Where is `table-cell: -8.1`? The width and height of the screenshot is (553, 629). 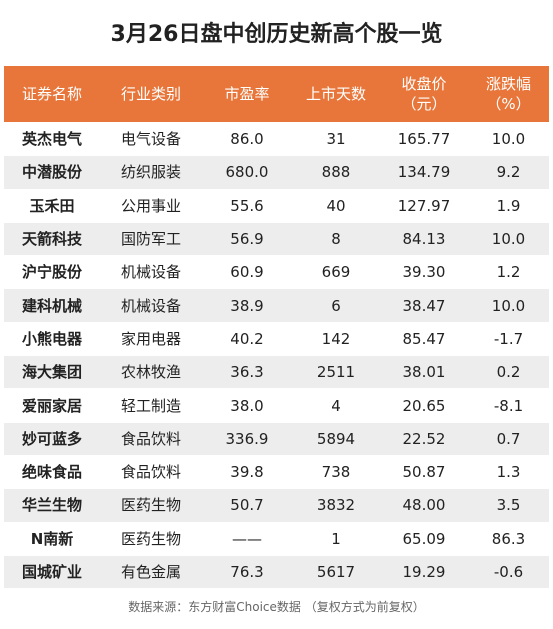 table-cell: -8.1 is located at coordinates (508, 405).